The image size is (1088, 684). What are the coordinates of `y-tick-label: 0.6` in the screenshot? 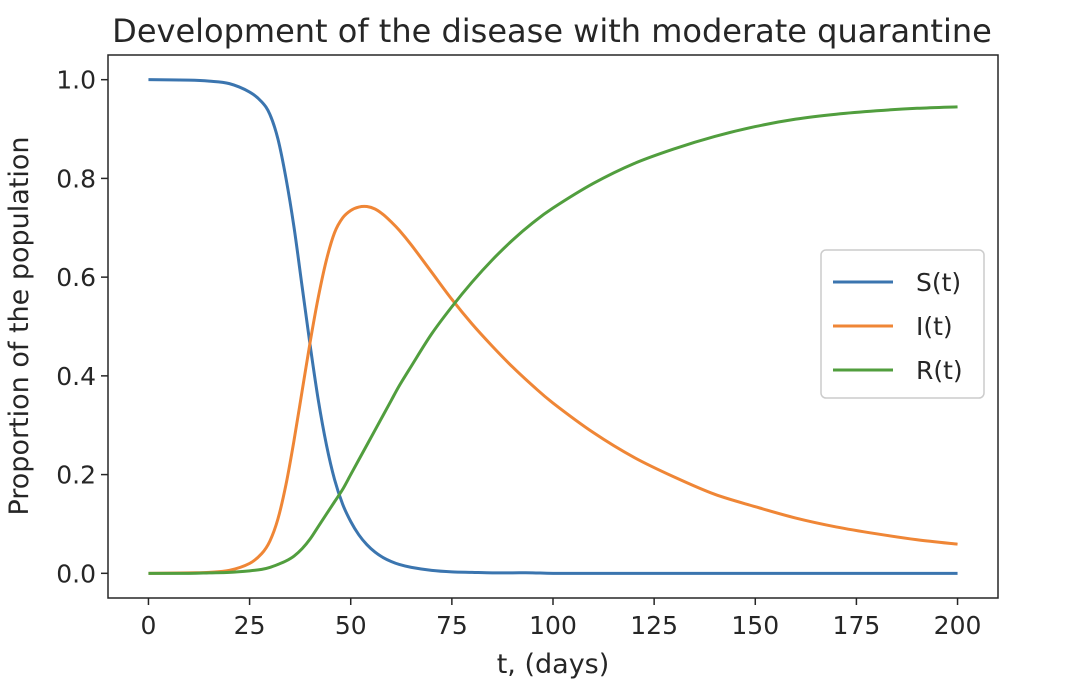 It's located at (76, 277).